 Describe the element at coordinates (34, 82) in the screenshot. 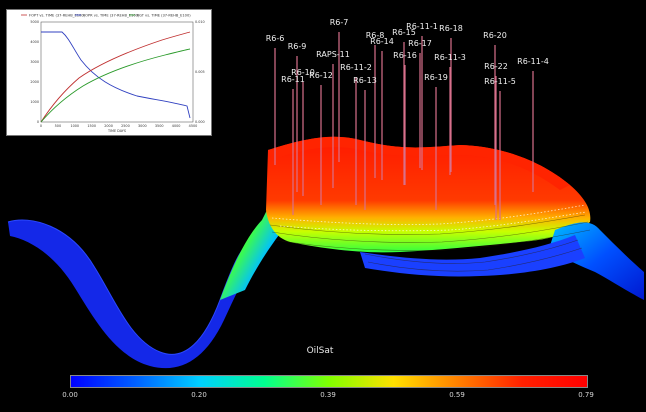

I see `y-left-tick-label: 2000` at that location.